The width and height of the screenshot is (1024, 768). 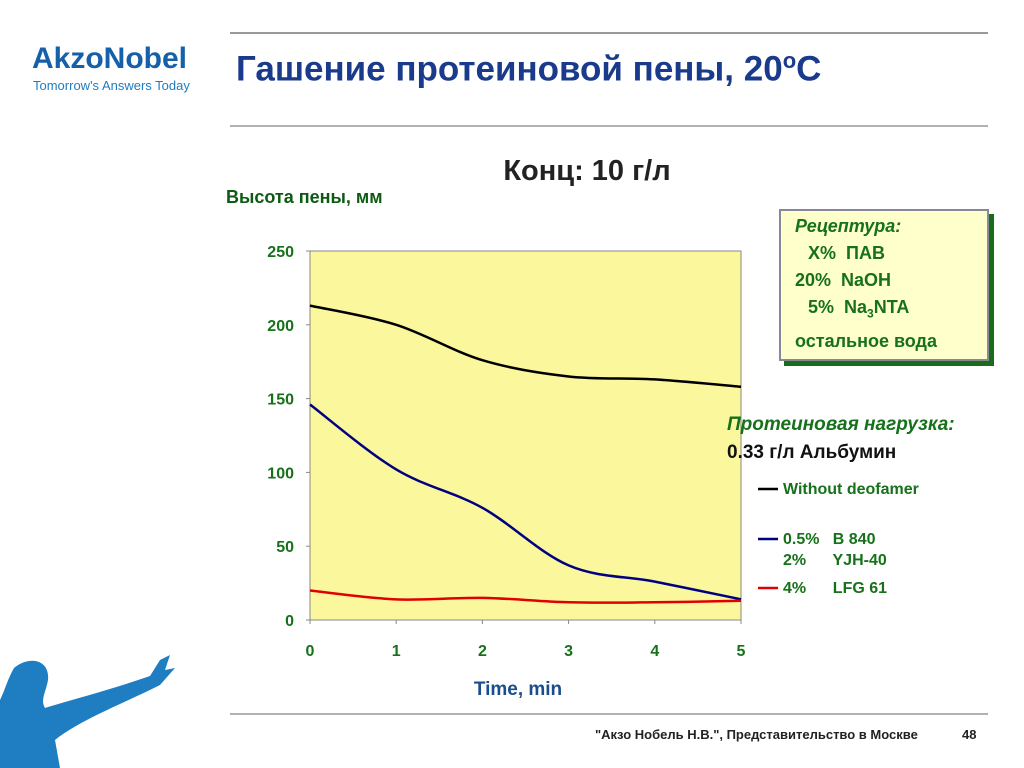 What do you see at coordinates (891, 307) in the screenshot?
I see `recipe-part: NTA` at bounding box center [891, 307].